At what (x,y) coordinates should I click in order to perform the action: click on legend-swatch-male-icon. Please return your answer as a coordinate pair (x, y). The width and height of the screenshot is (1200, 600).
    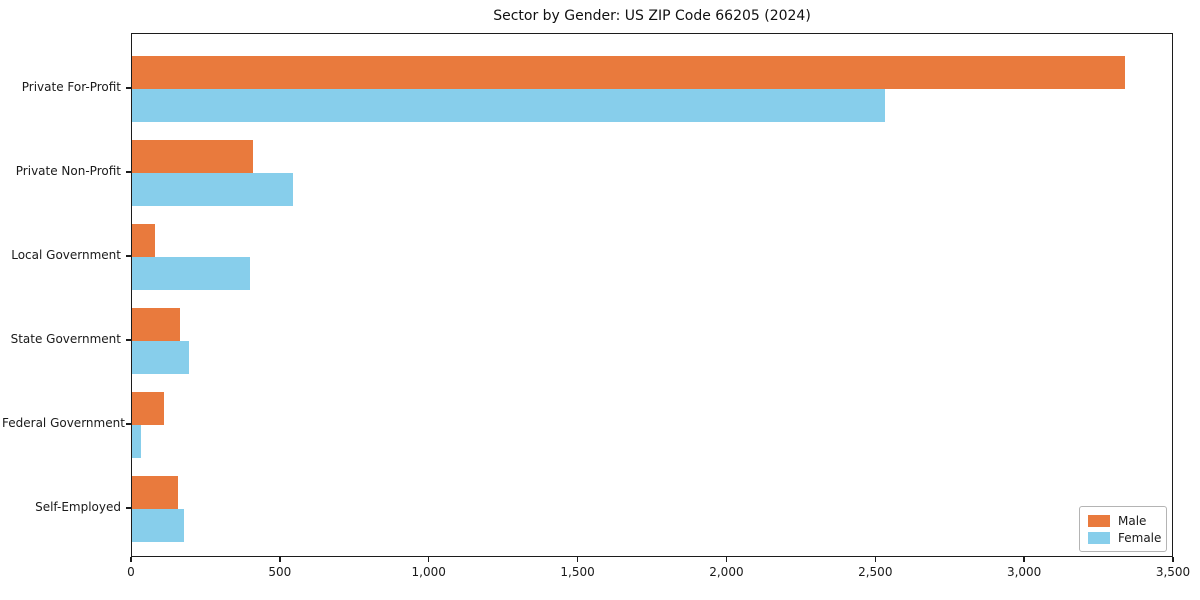
    Looking at the image, I should click on (1099, 520).